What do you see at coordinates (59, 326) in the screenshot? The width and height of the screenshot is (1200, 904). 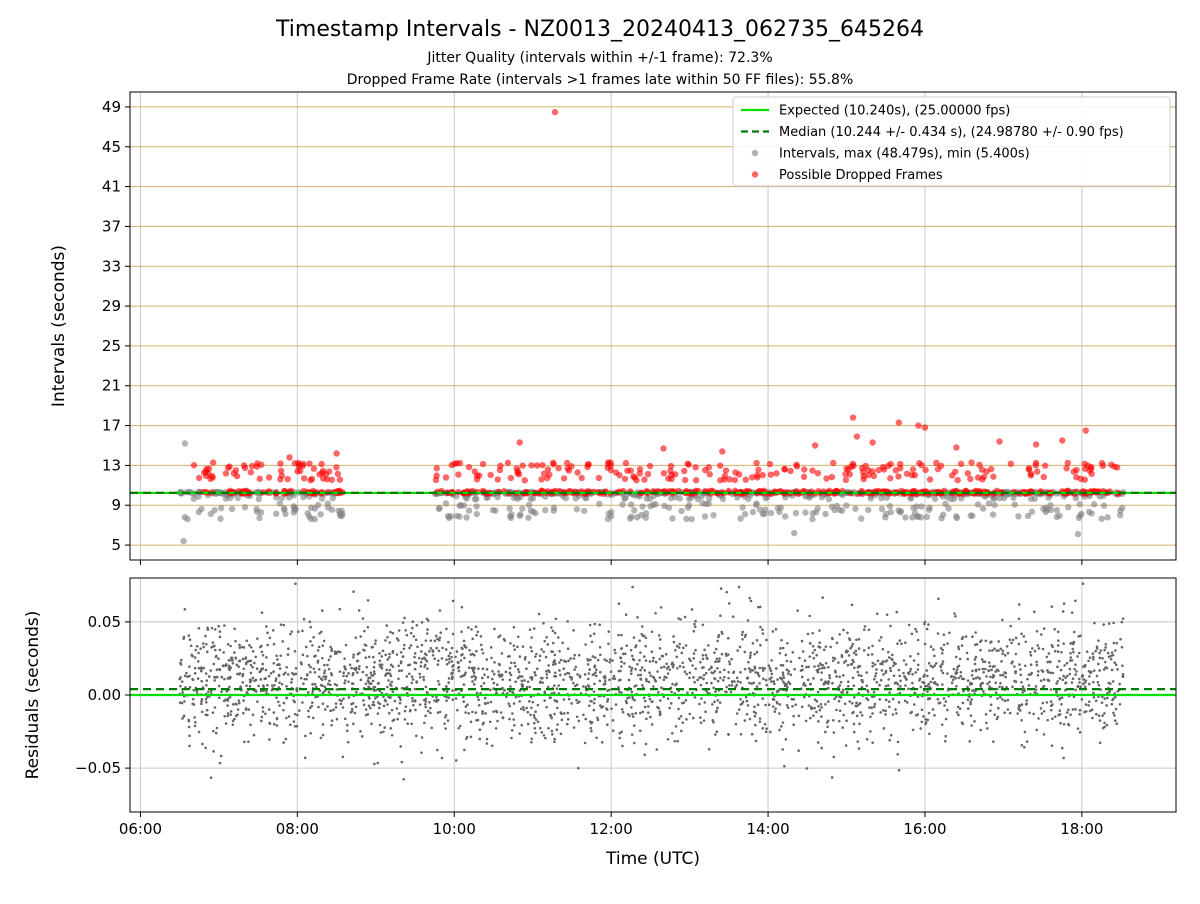 I see `intervals-y-axis-label: Intervals (seconds)` at bounding box center [59, 326].